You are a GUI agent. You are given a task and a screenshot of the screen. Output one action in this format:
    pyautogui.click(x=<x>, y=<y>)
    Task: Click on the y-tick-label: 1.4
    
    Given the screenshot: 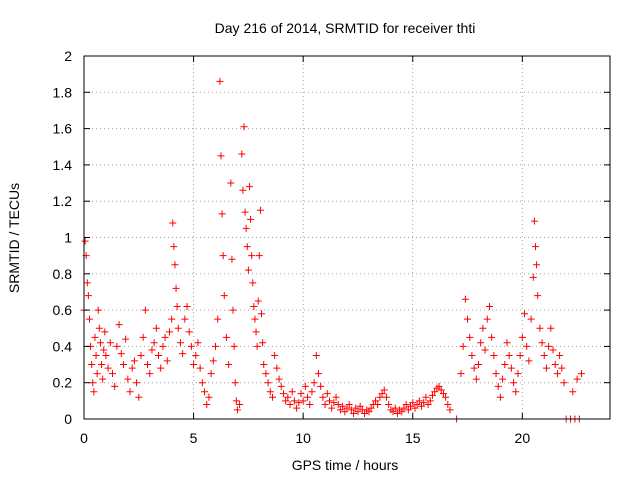 What is the action you would take?
    pyautogui.click(x=63, y=165)
    